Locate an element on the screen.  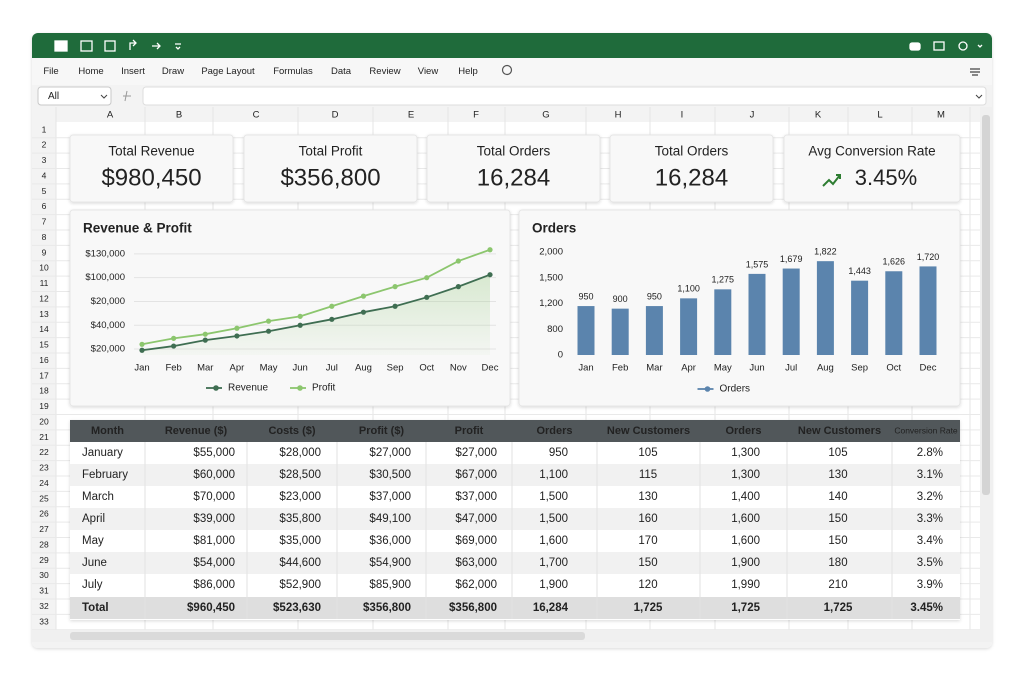
row-header: 28 is located at coordinates (44, 544).